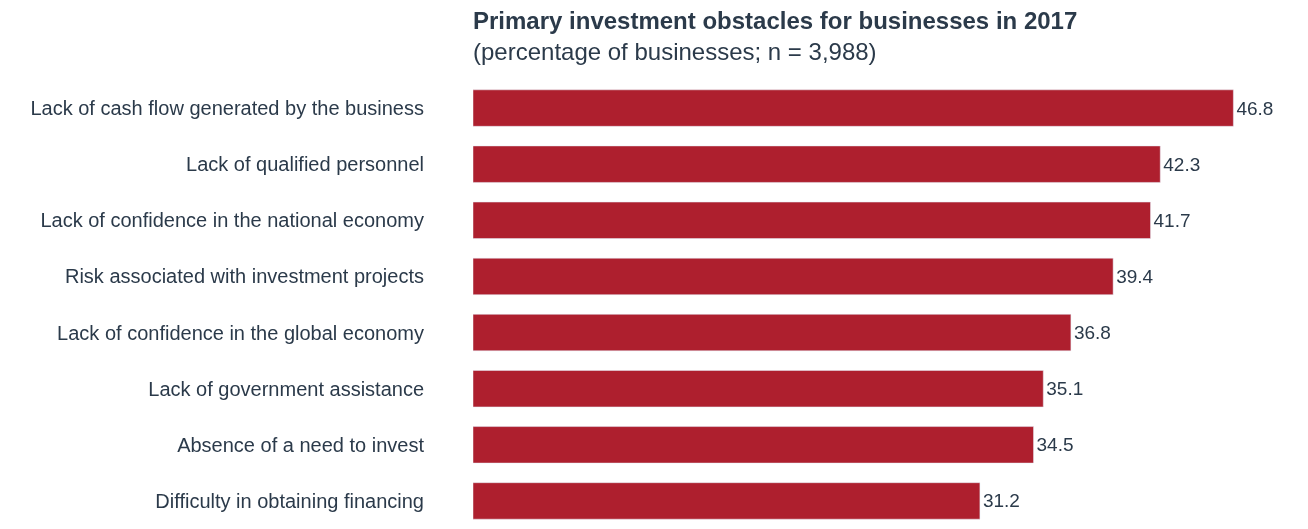 This screenshot has width=1308, height=529. What do you see at coordinates (244, 276) in the screenshot?
I see `y-tick-label: Risk associated with investment projects` at bounding box center [244, 276].